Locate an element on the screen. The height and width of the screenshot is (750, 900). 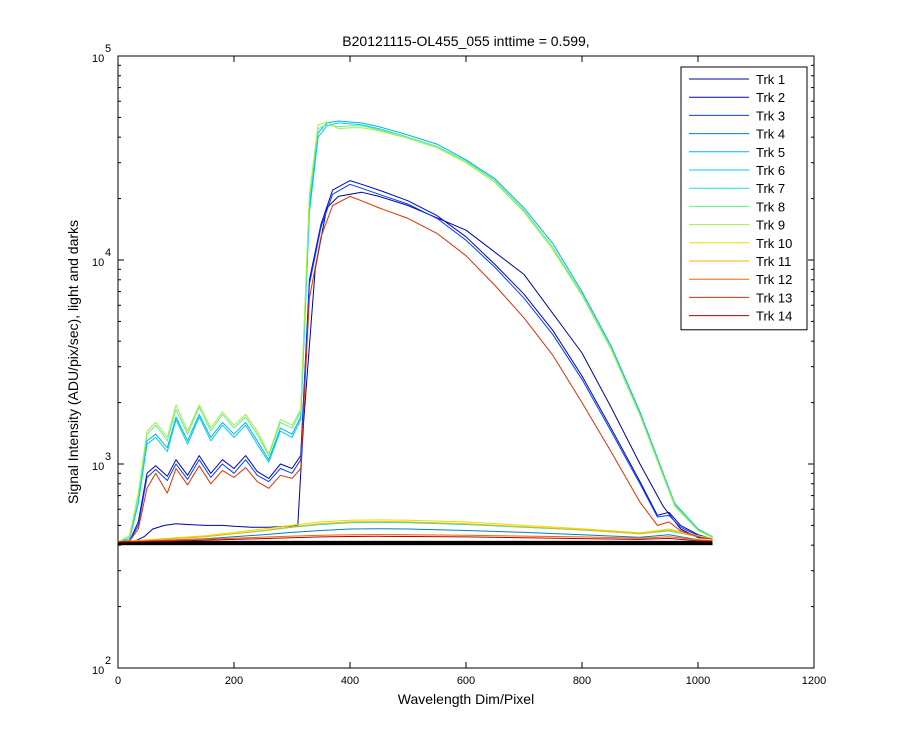
legend-label: Trk 13 is located at coordinates (774, 297).